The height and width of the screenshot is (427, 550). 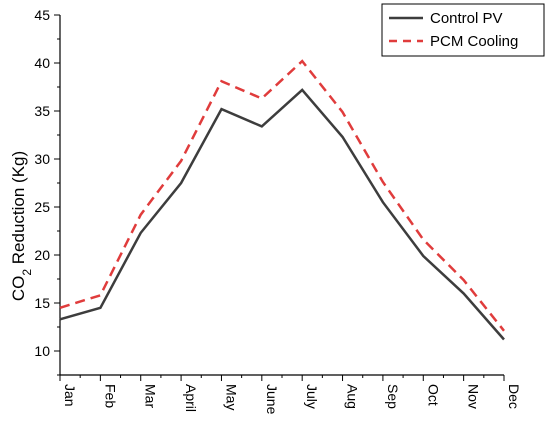 What do you see at coordinates (42, 207) in the screenshot?
I see `y-tick-label: 25` at bounding box center [42, 207].